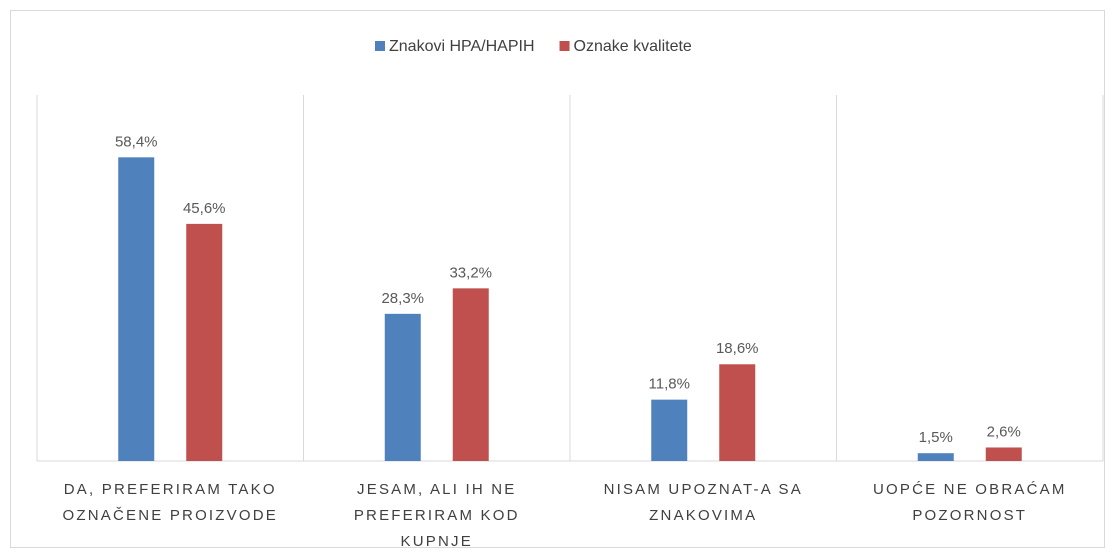  What do you see at coordinates (470, 272) in the screenshot?
I see `data-label: 33,2%` at bounding box center [470, 272].